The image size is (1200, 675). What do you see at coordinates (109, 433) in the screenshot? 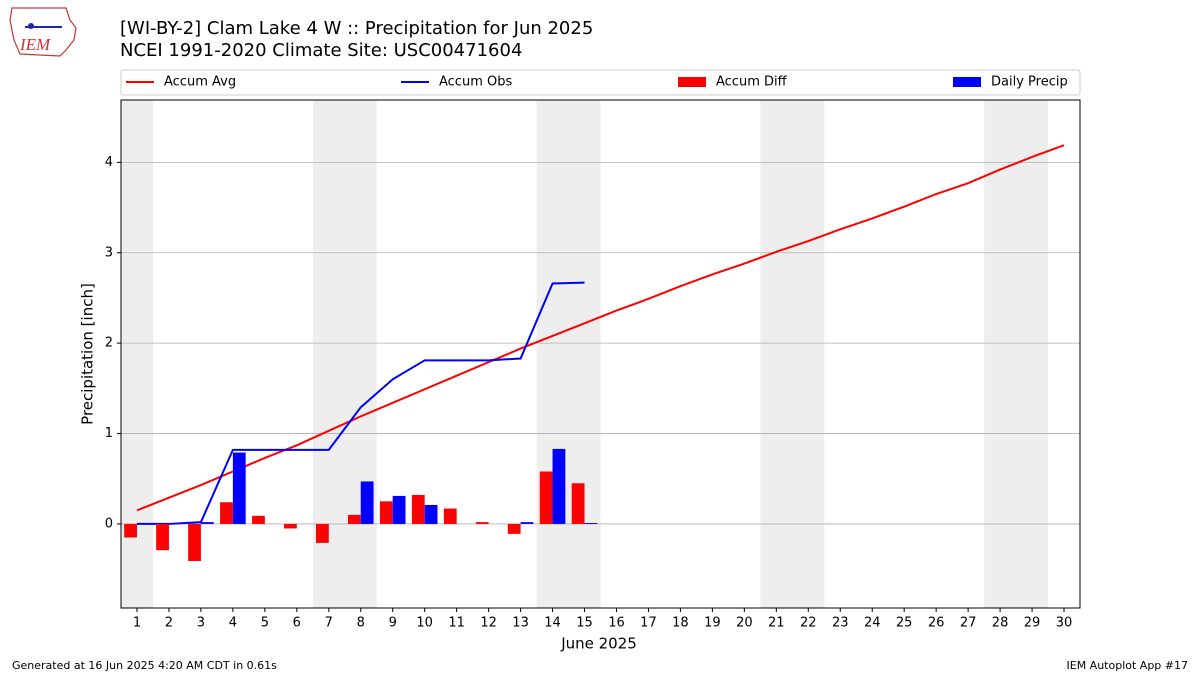
I see `y-tick-label: 1` at bounding box center [109, 433].